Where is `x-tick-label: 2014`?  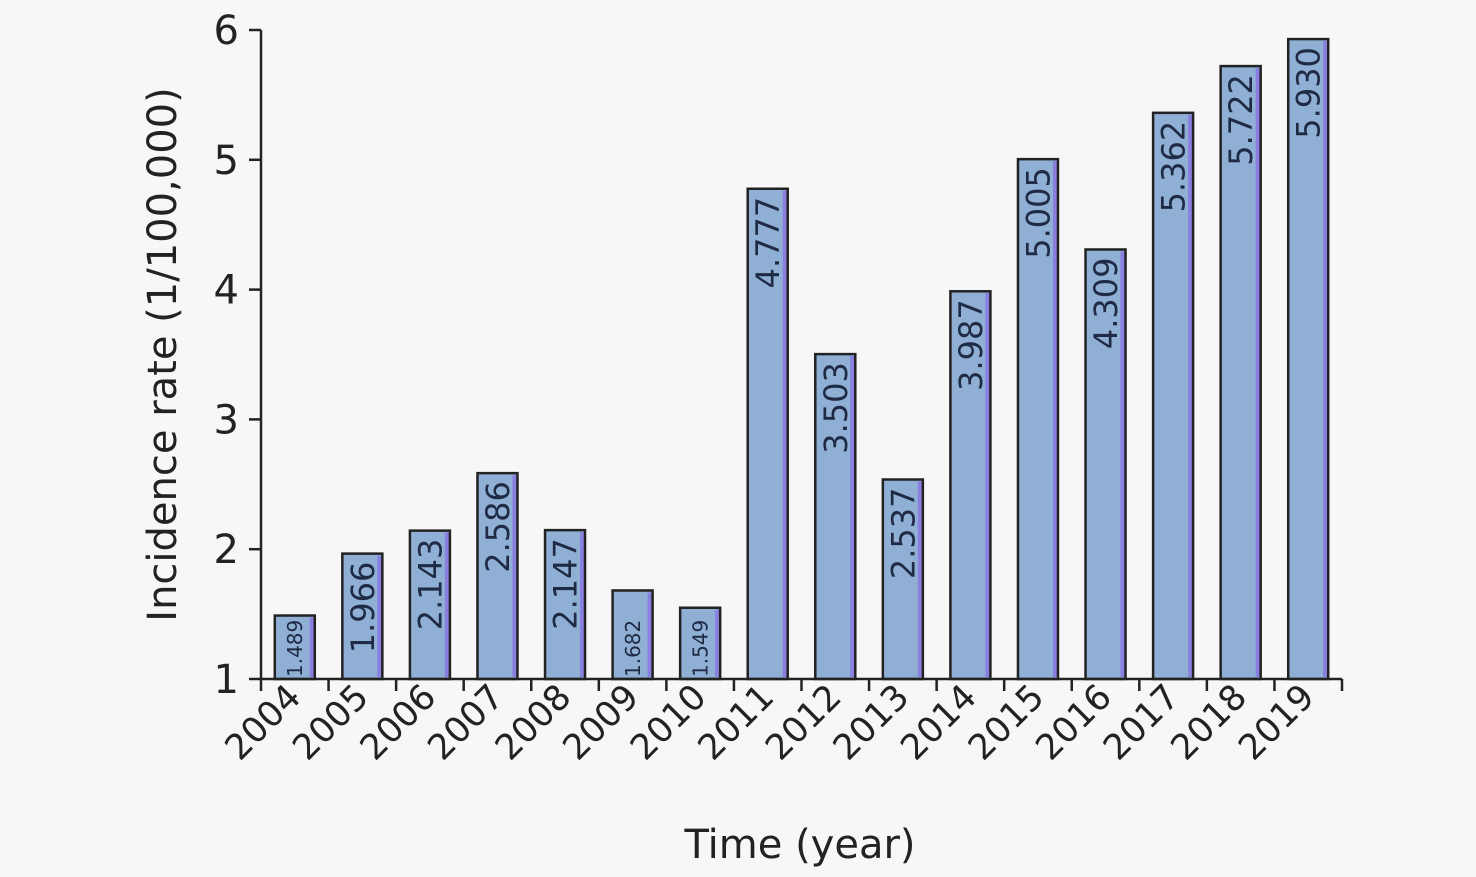 x-tick-label: 2014 is located at coordinates (938, 722).